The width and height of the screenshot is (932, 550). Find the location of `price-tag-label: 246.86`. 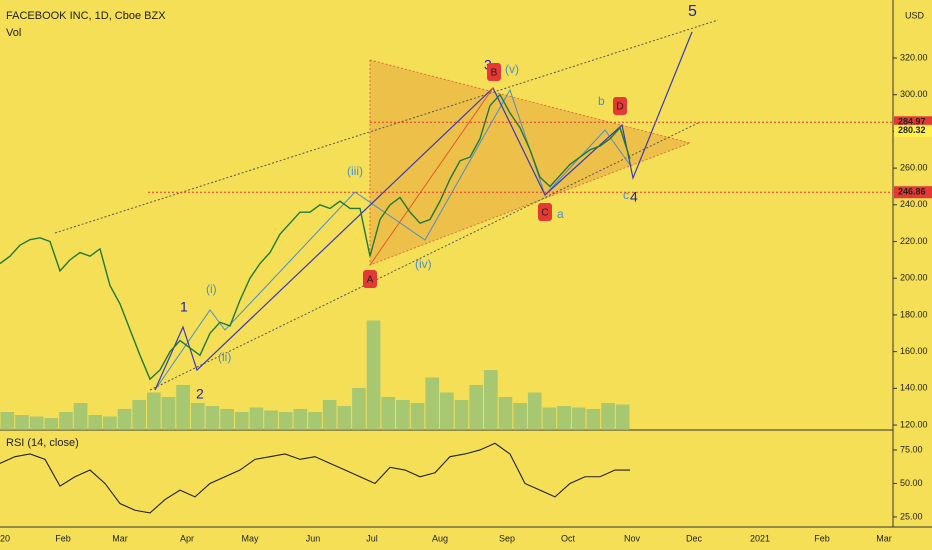

price-tag-label: 246.86 is located at coordinates (912, 192).